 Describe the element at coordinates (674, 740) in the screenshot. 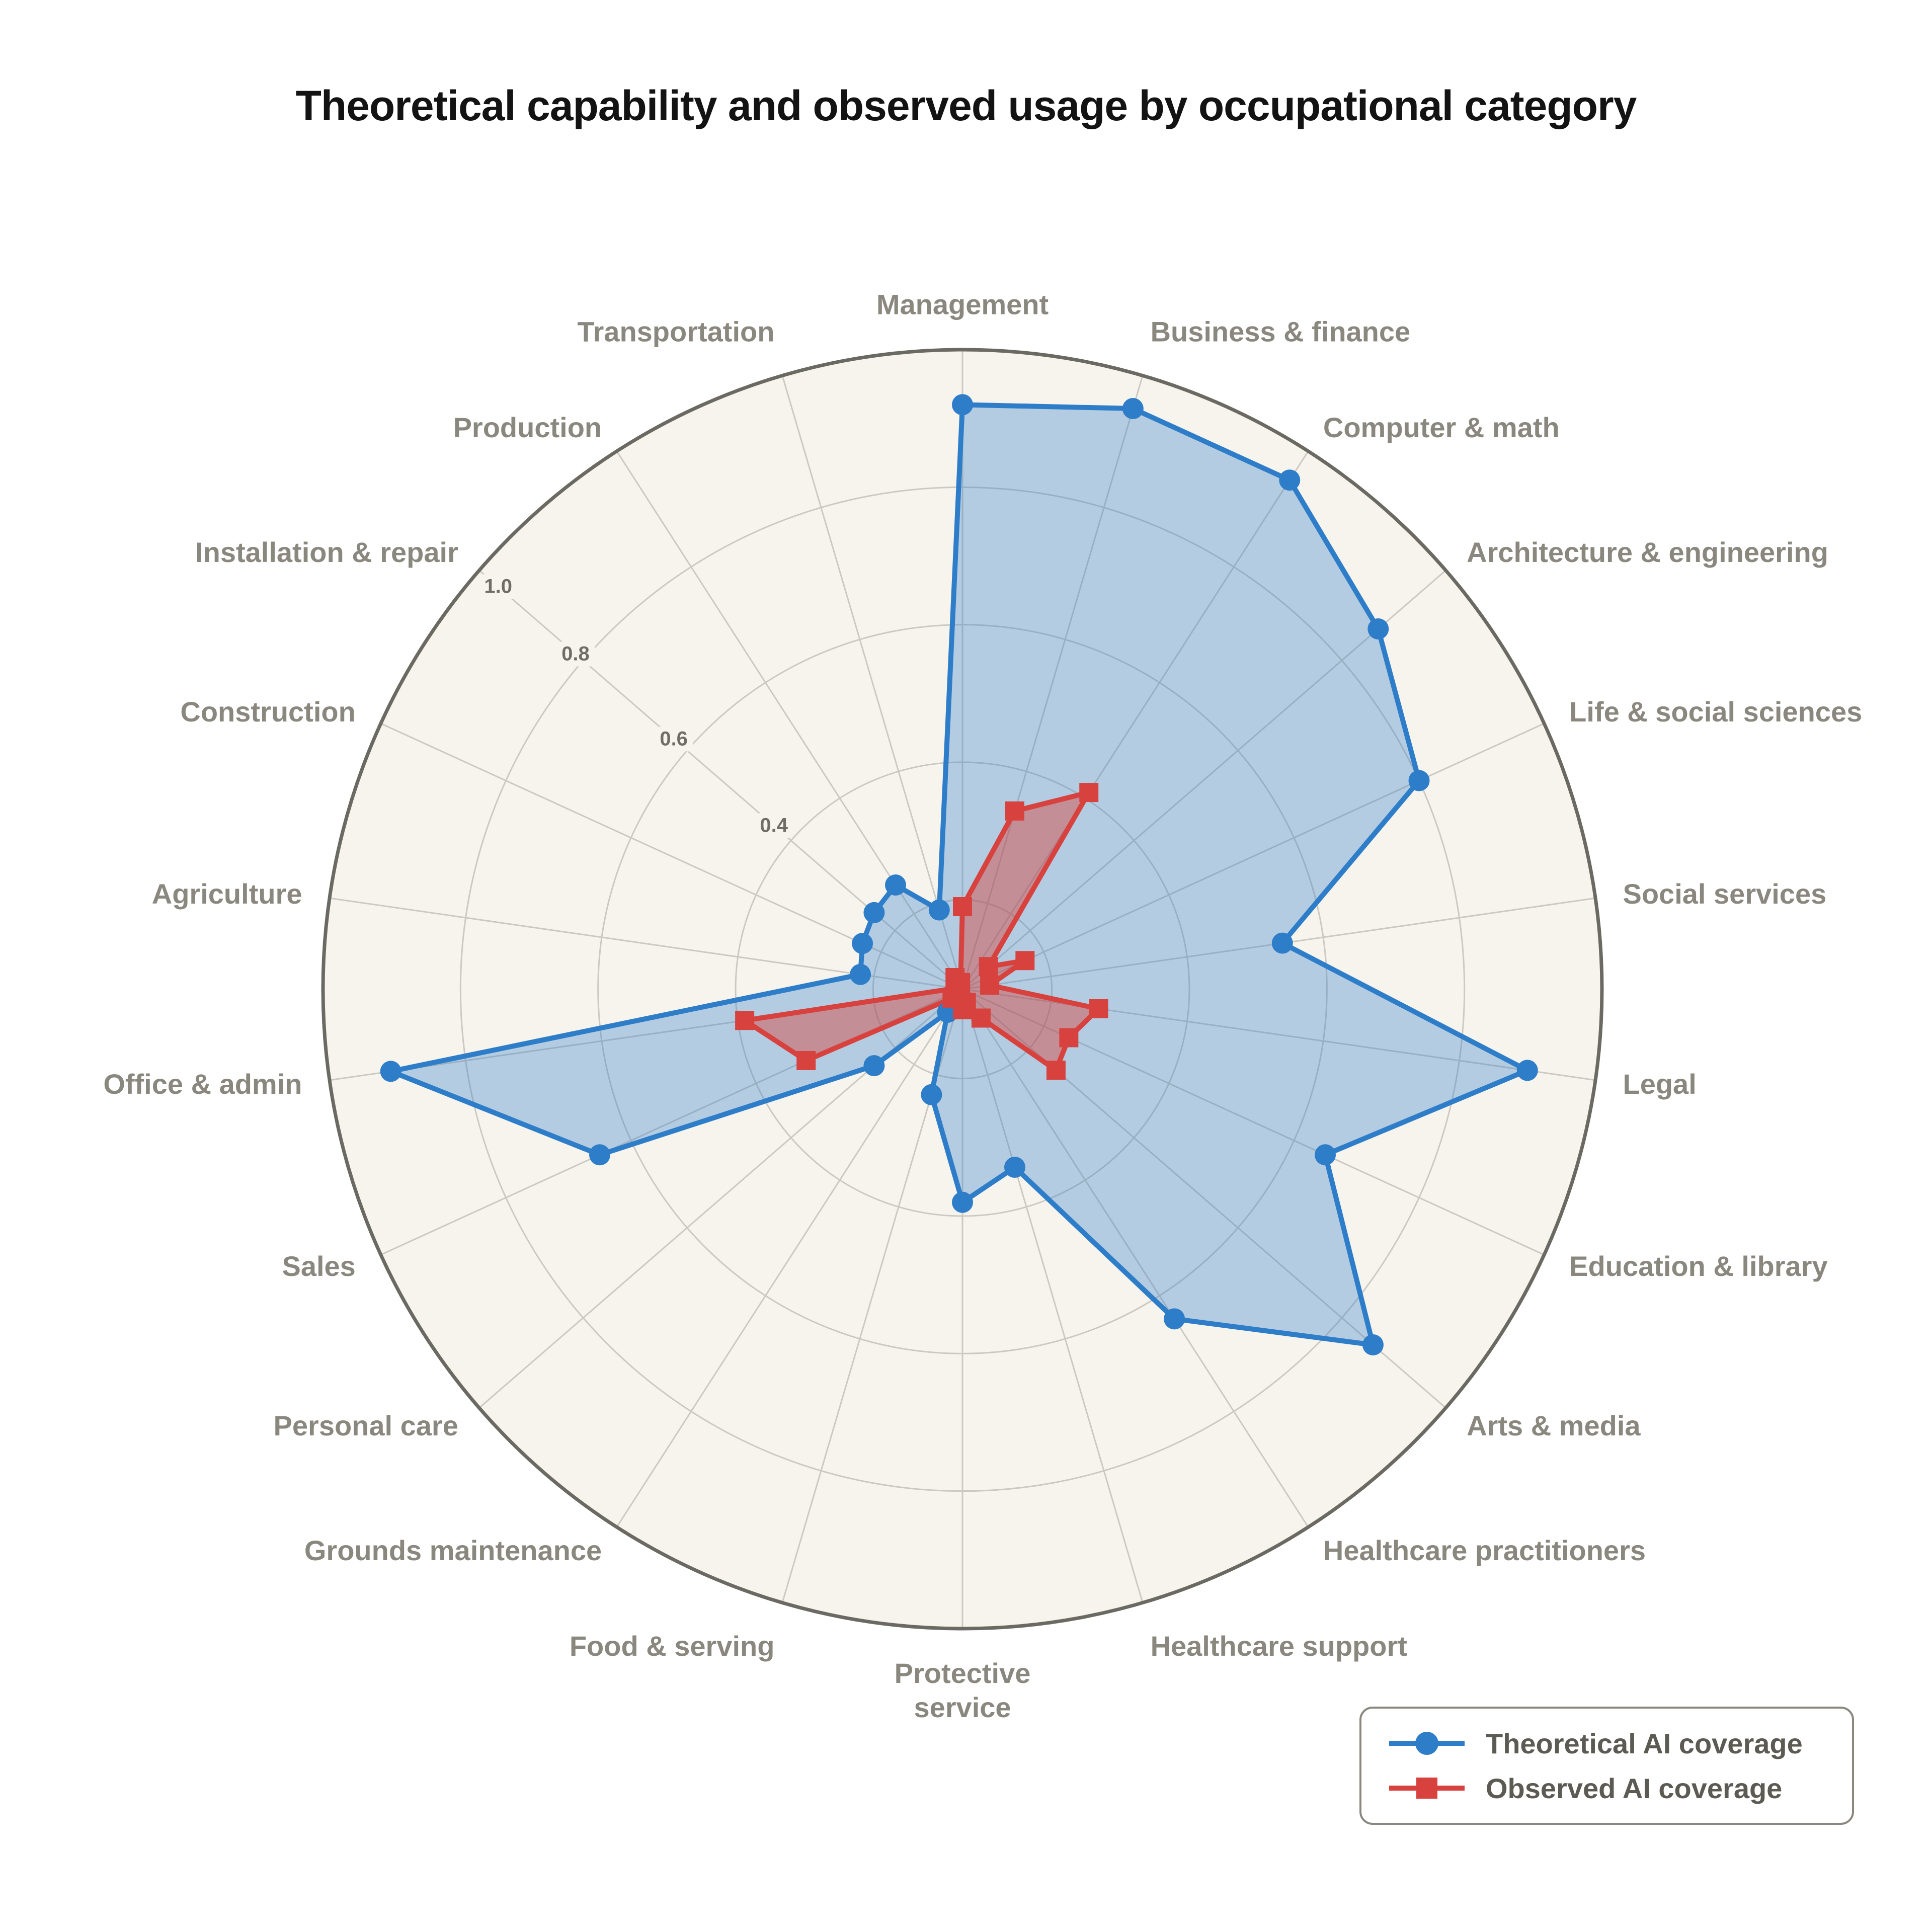

I see `radial-tick-label-0.6: 0.6` at that location.